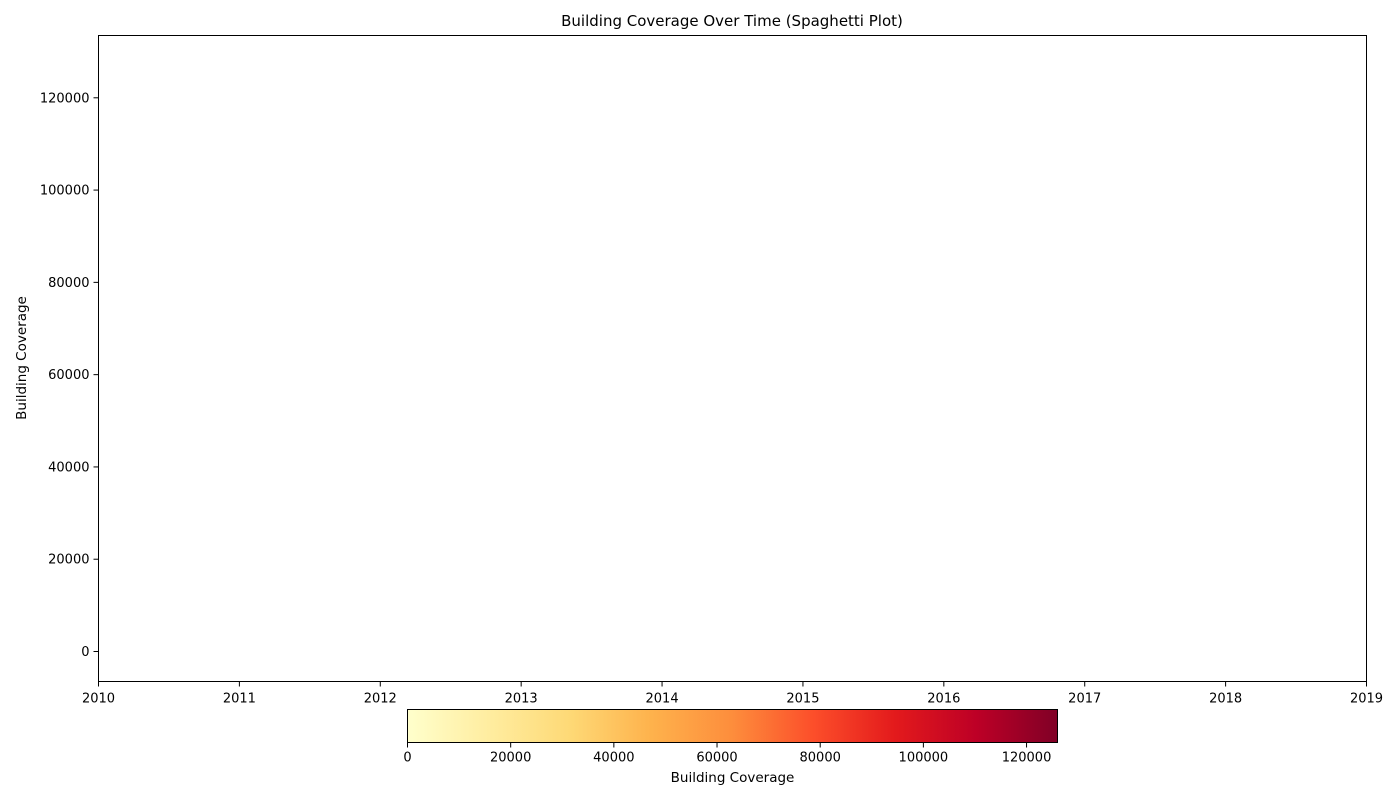  I want to click on x-tick-label: 2015, so click(802, 699).